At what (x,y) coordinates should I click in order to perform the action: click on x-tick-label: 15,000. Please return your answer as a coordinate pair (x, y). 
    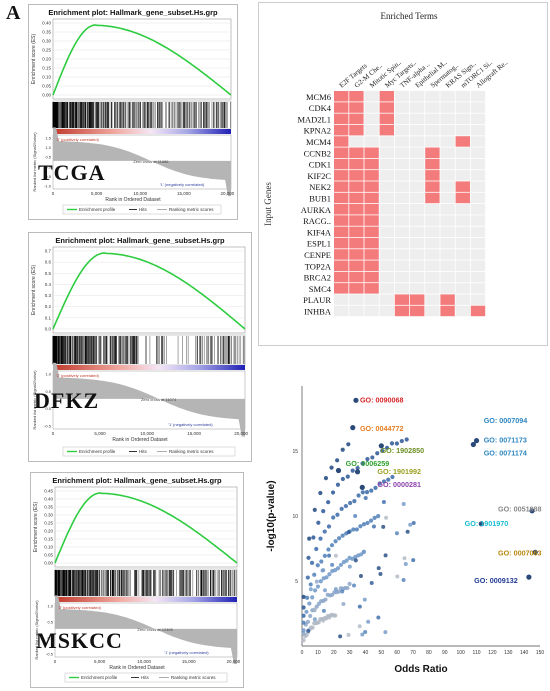
    Looking at the image, I should click on (194, 433).